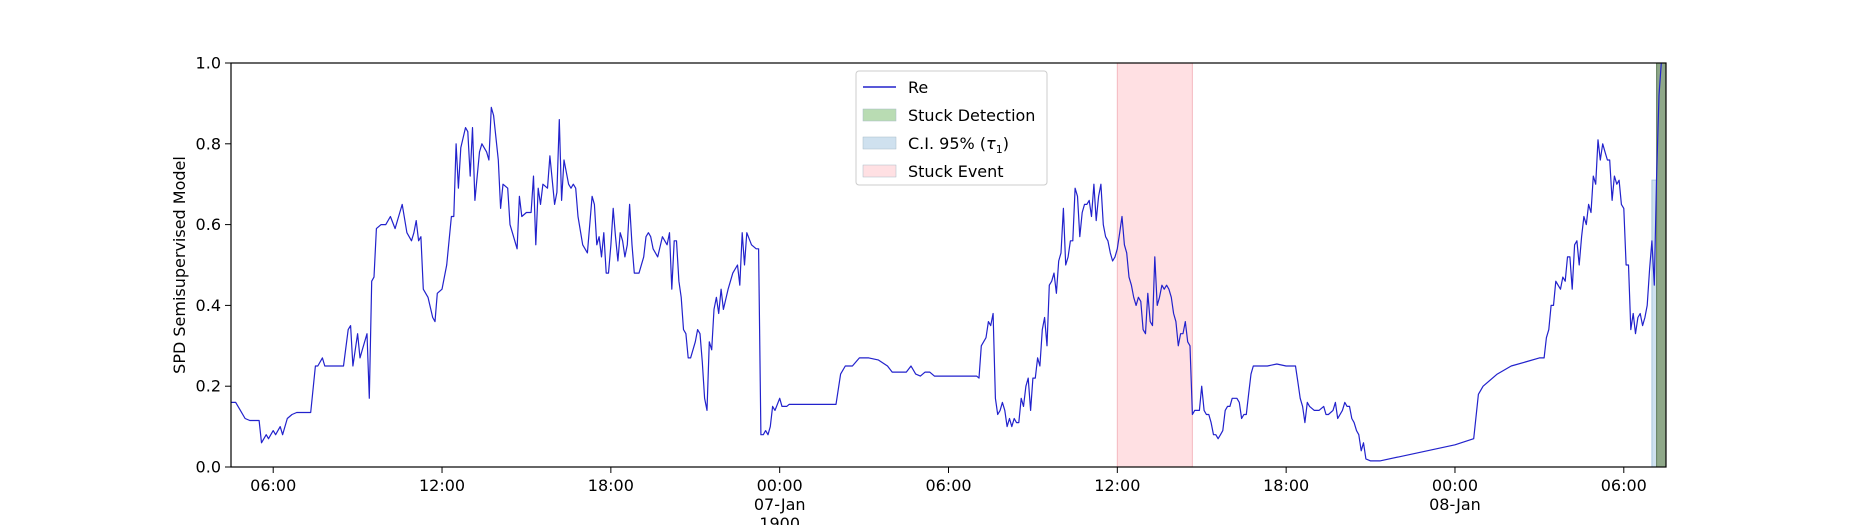 This screenshot has height=529, width=1850. I want to click on legend-label-c-i-95-1: C.I. 95% (τ1), so click(958, 145).